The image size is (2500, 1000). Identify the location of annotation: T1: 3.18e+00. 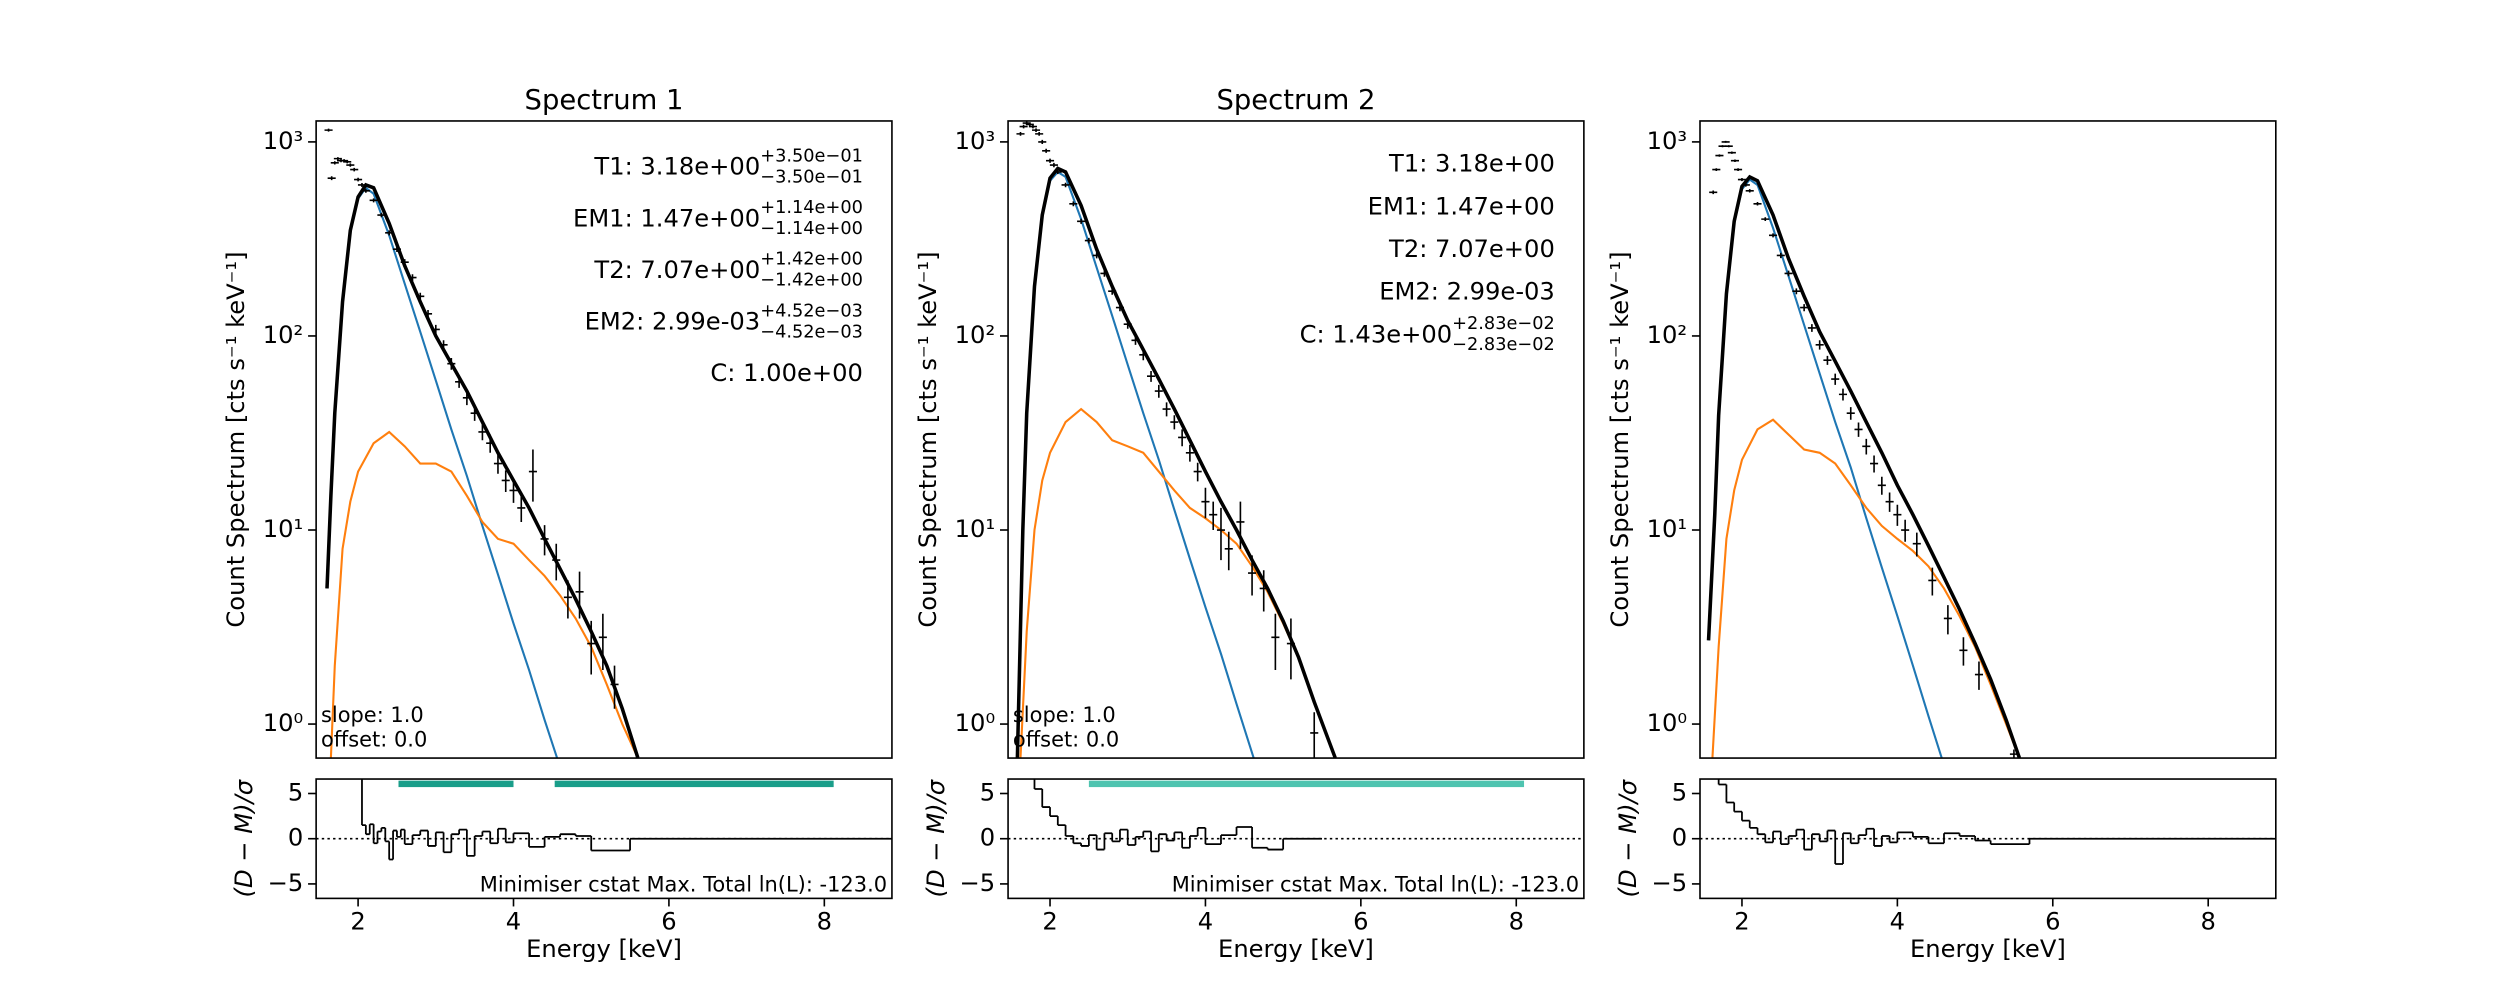
(676, 167).